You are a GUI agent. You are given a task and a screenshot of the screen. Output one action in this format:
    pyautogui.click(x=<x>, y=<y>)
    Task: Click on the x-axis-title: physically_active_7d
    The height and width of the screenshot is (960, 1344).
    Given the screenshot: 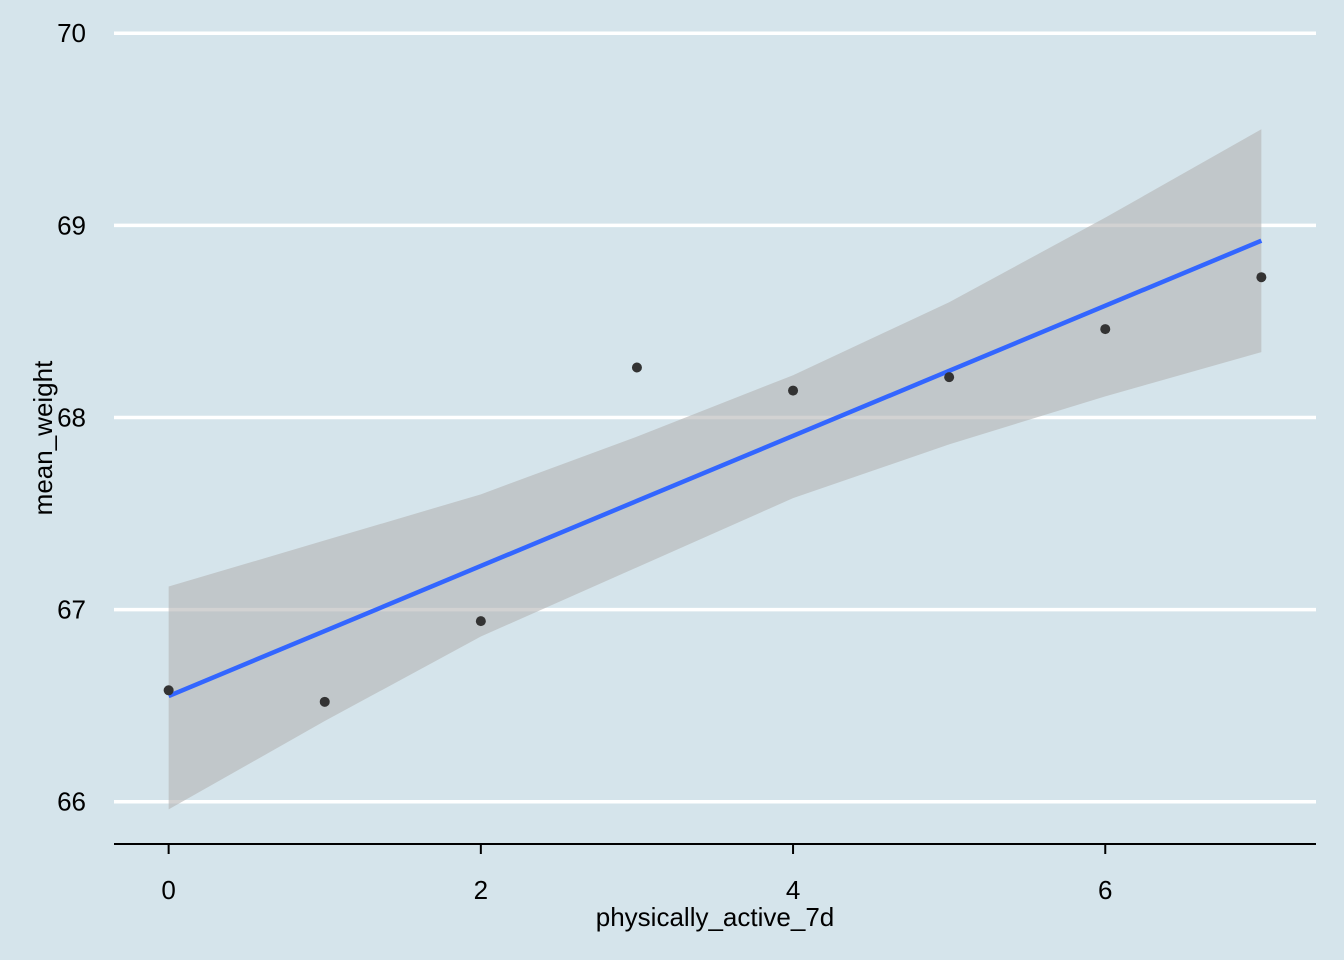 What is the action you would take?
    pyautogui.click(x=715, y=917)
    